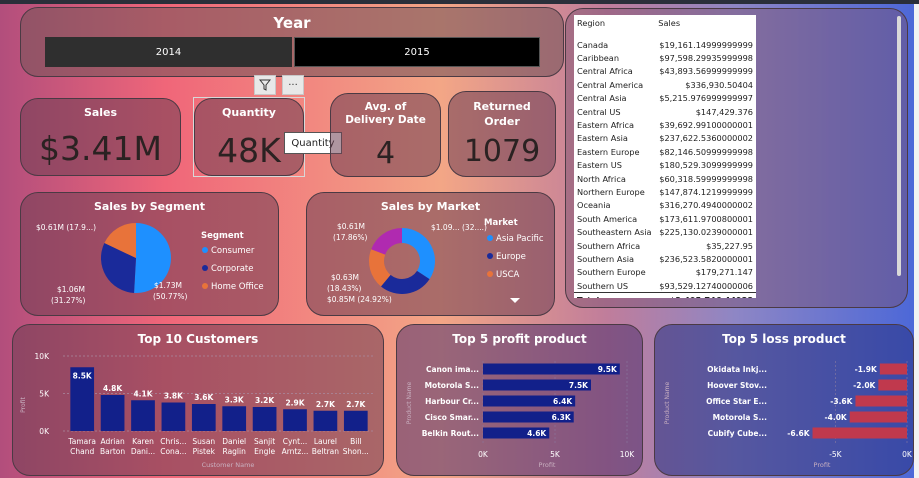 This screenshot has height=478, width=919. Describe the element at coordinates (899, 156) in the screenshot. I see `table-scrollbar` at that location.